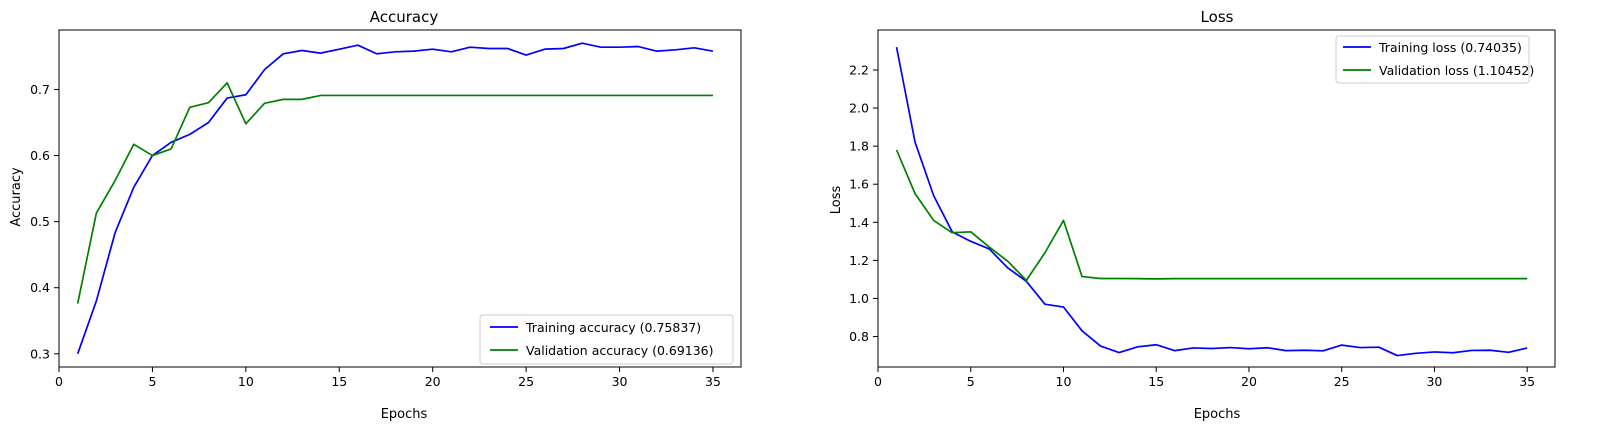  What do you see at coordinates (1217, 414) in the screenshot?
I see `loss-x-axis-label: Epochs` at bounding box center [1217, 414].